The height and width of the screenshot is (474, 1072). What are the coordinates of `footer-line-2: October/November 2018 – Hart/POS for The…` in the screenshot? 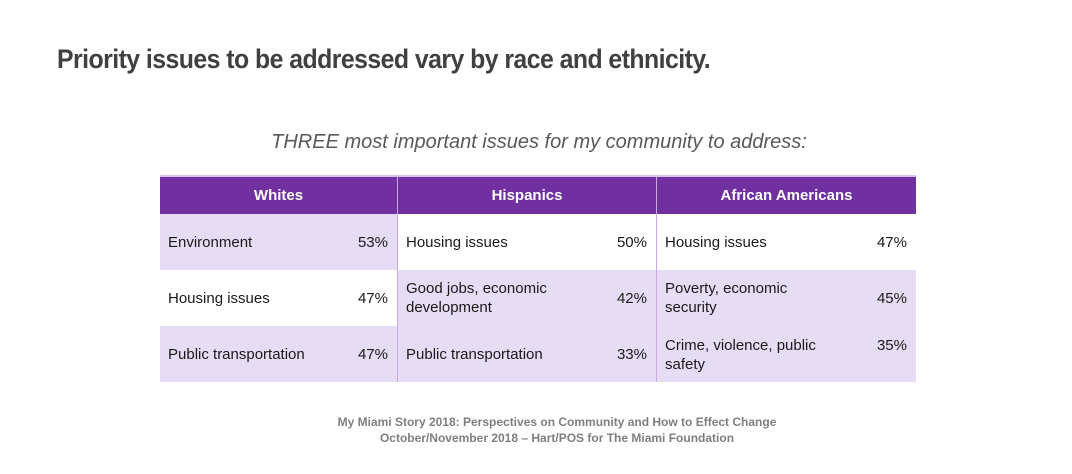 It's located at (557, 438).